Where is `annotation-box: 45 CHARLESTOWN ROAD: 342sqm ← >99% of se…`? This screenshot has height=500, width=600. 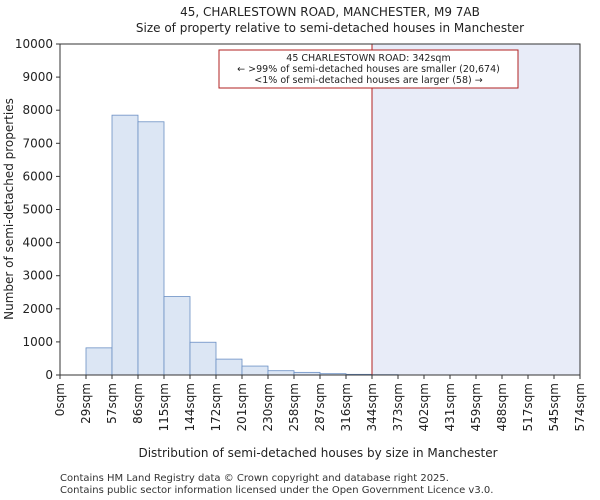
annotation-box: 45 CHARLESTOWN ROAD: 342sqm ← >99% of se… is located at coordinates (368, 69).